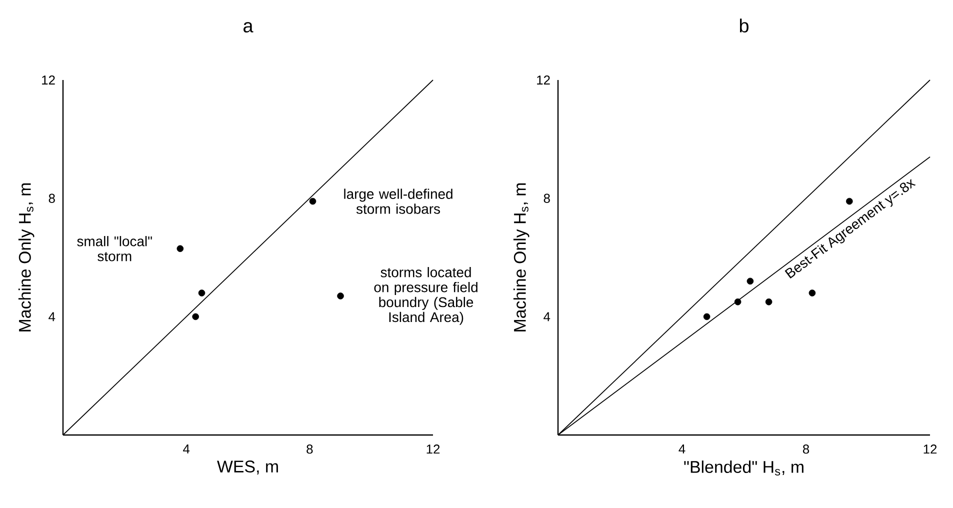 The image size is (953, 508). What do you see at coordinates (426, 296) in the screenshot?
I see `annotation: storms located on pressure field boundry (Sable Island Area)` at bounding box center [426, 296].